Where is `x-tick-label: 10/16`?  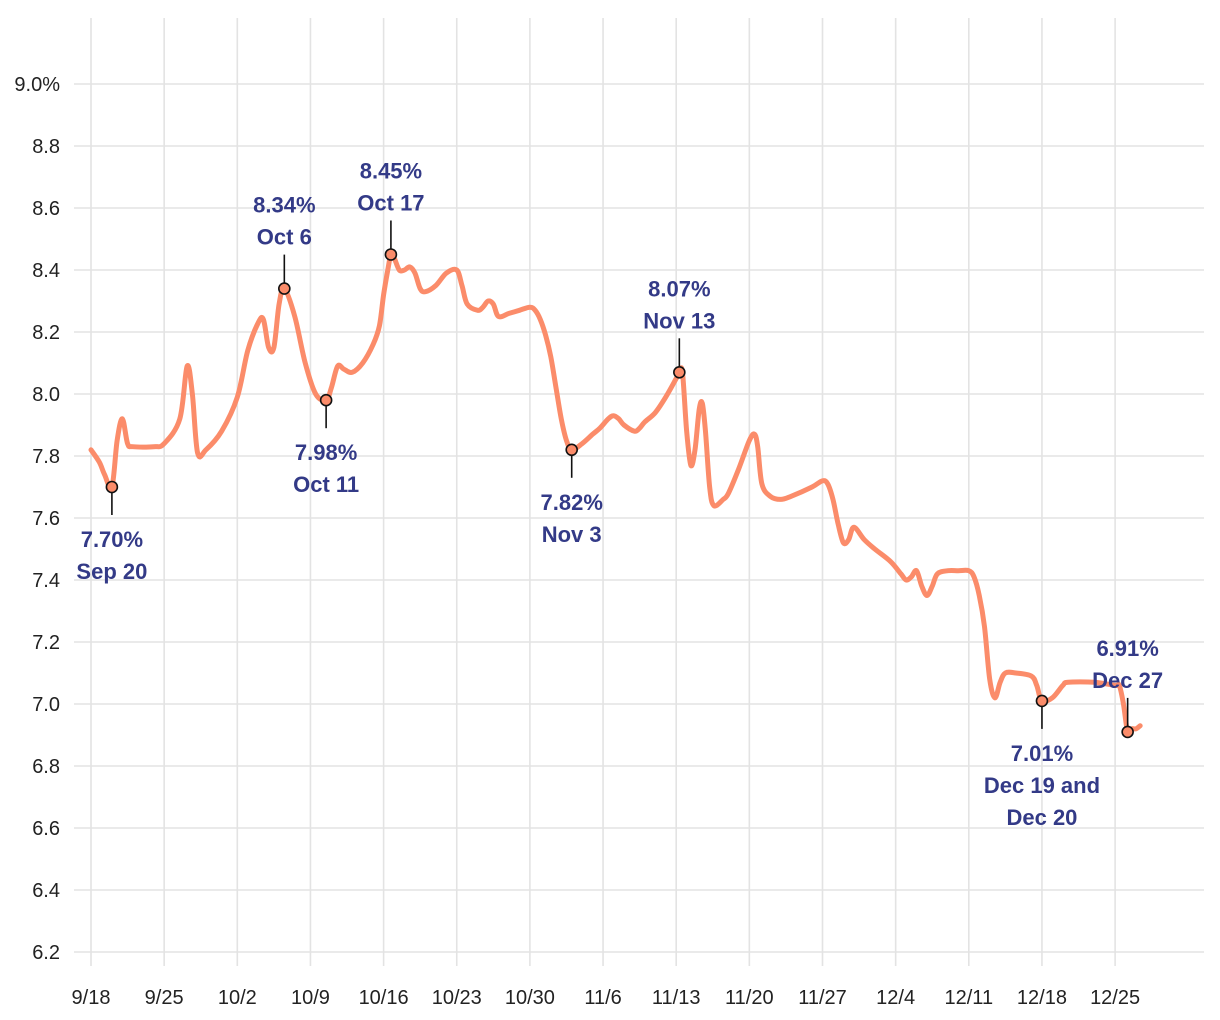 x-tick-label: 10/16 is located at coordinates (384, 998).